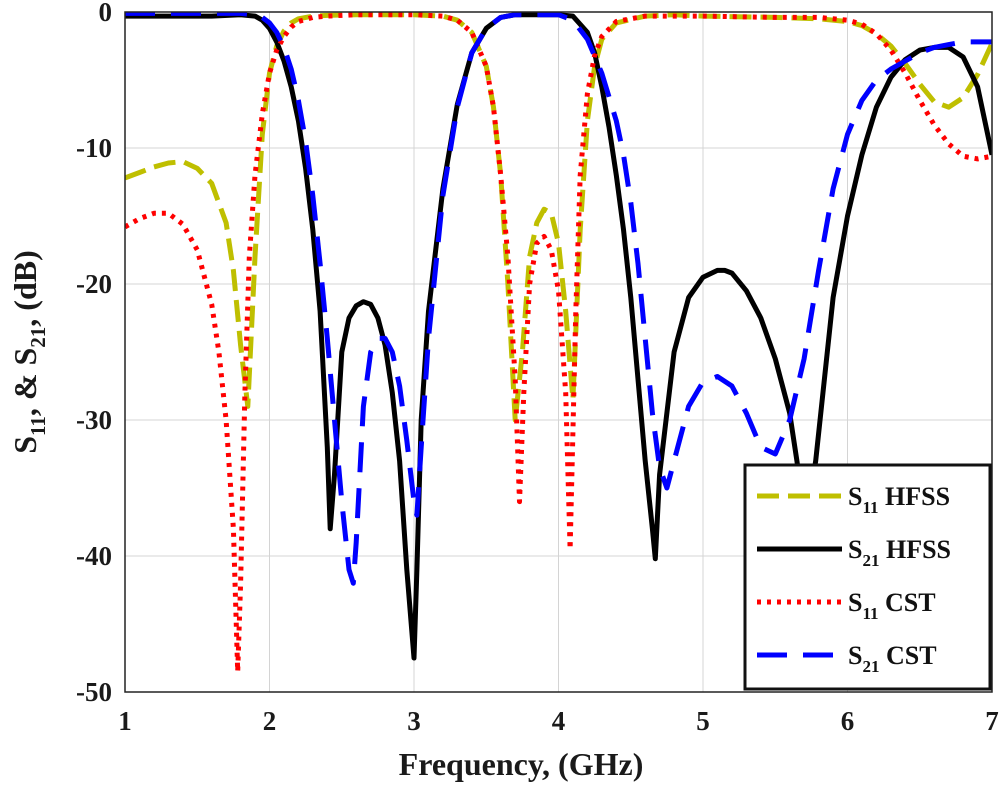  I want to click on s21-hfss-legend-label: S21 HFSS, so click(899, 552).